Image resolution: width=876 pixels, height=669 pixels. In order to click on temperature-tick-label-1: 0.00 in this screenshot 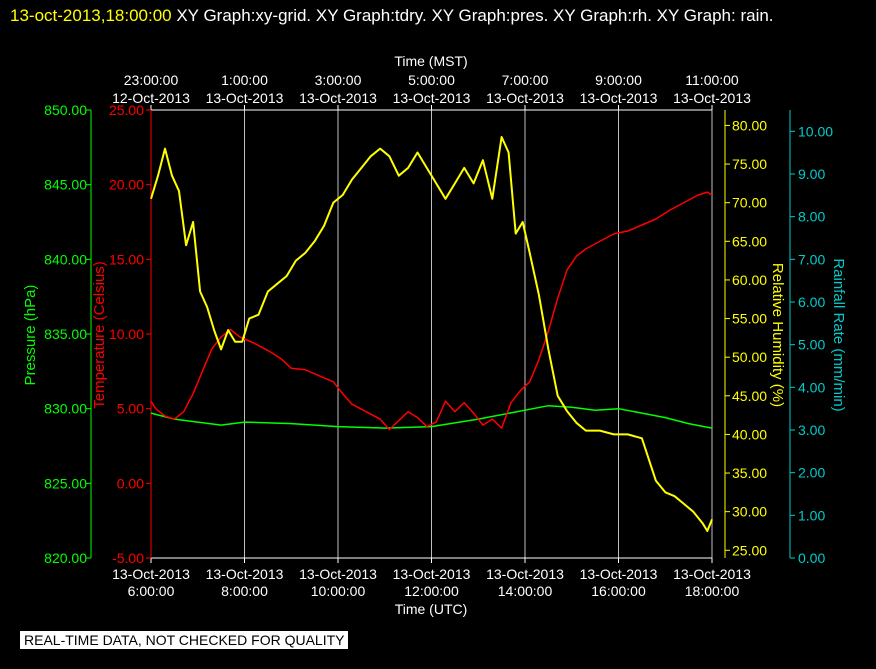, I will do `click(130, 483)`.